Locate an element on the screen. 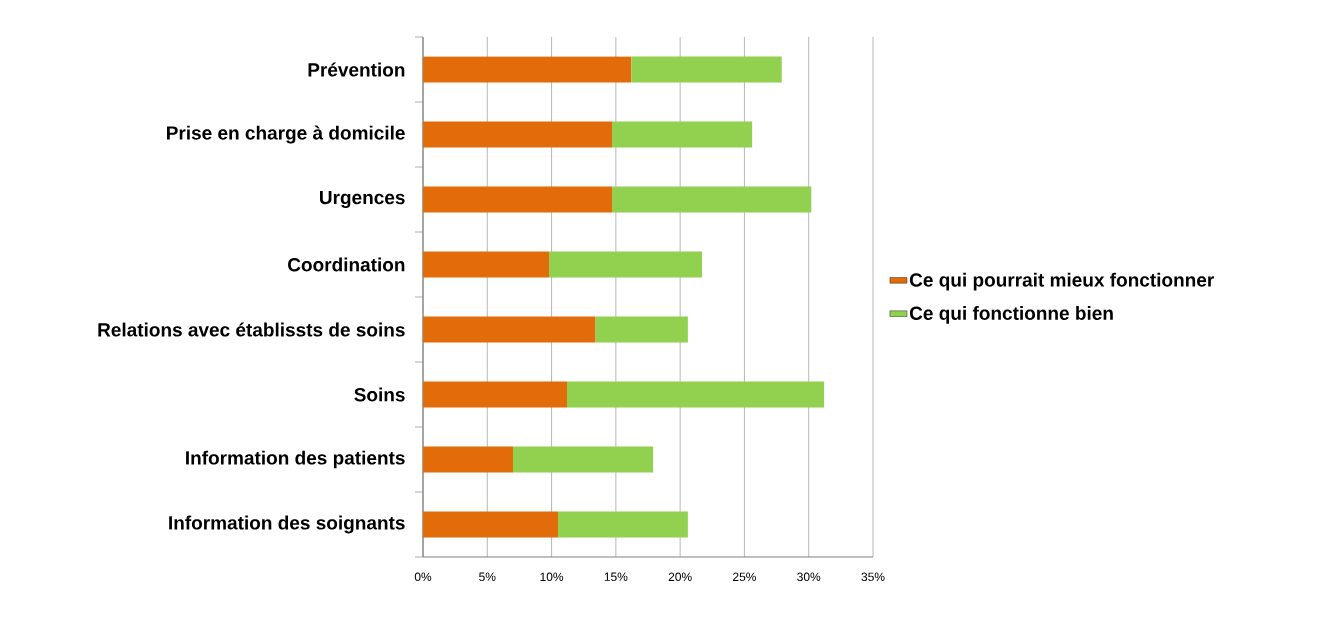 This screenshot has height=625, width=1321. y-tick-label: Information des patients is located at coordinates (295, 459).